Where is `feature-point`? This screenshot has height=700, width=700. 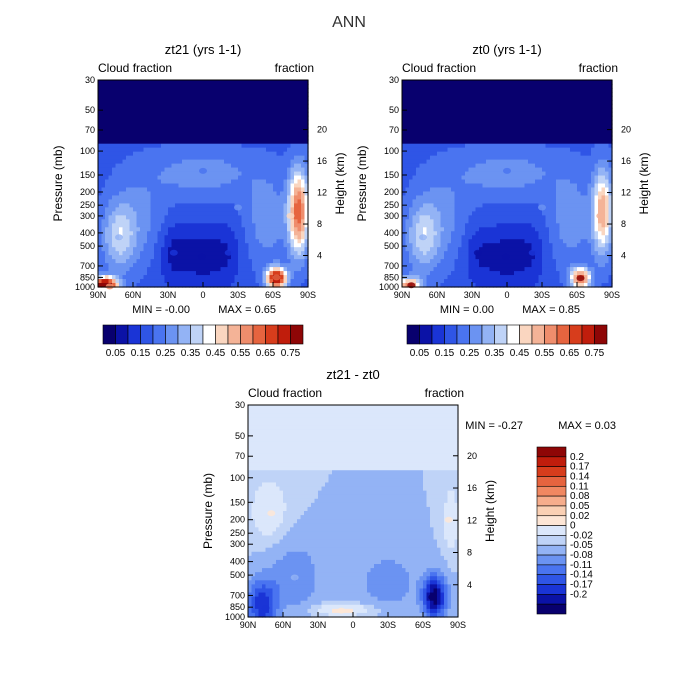
feature-point is located at coordinates (203, 170).